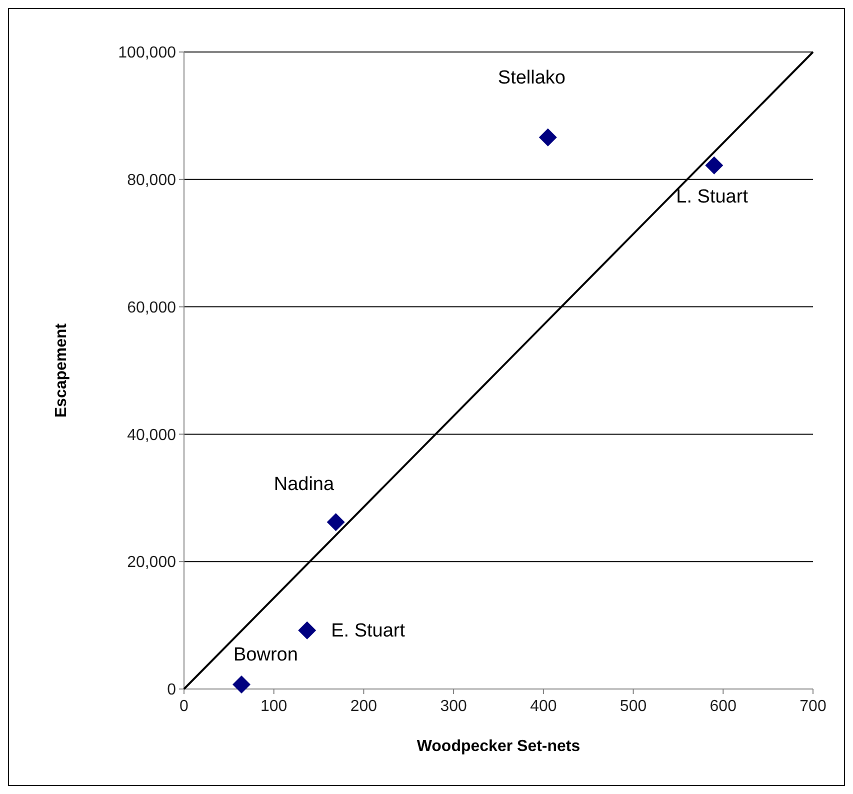  Describe the element at coordinates (723, 706) in the screenshot. I see `x-tick-label: 600` at that location.